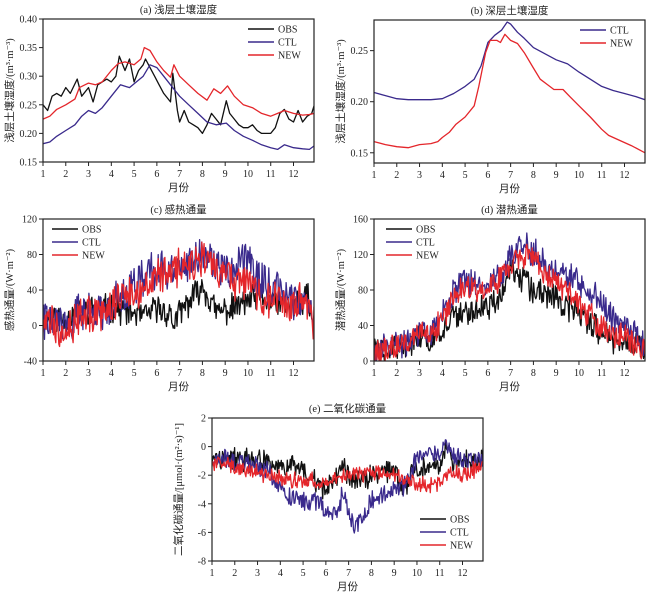 The width and height of the screenshot is (650, 595). I want to click on panel-title: (a) 浅层土壤湿度, so click(179, 9).